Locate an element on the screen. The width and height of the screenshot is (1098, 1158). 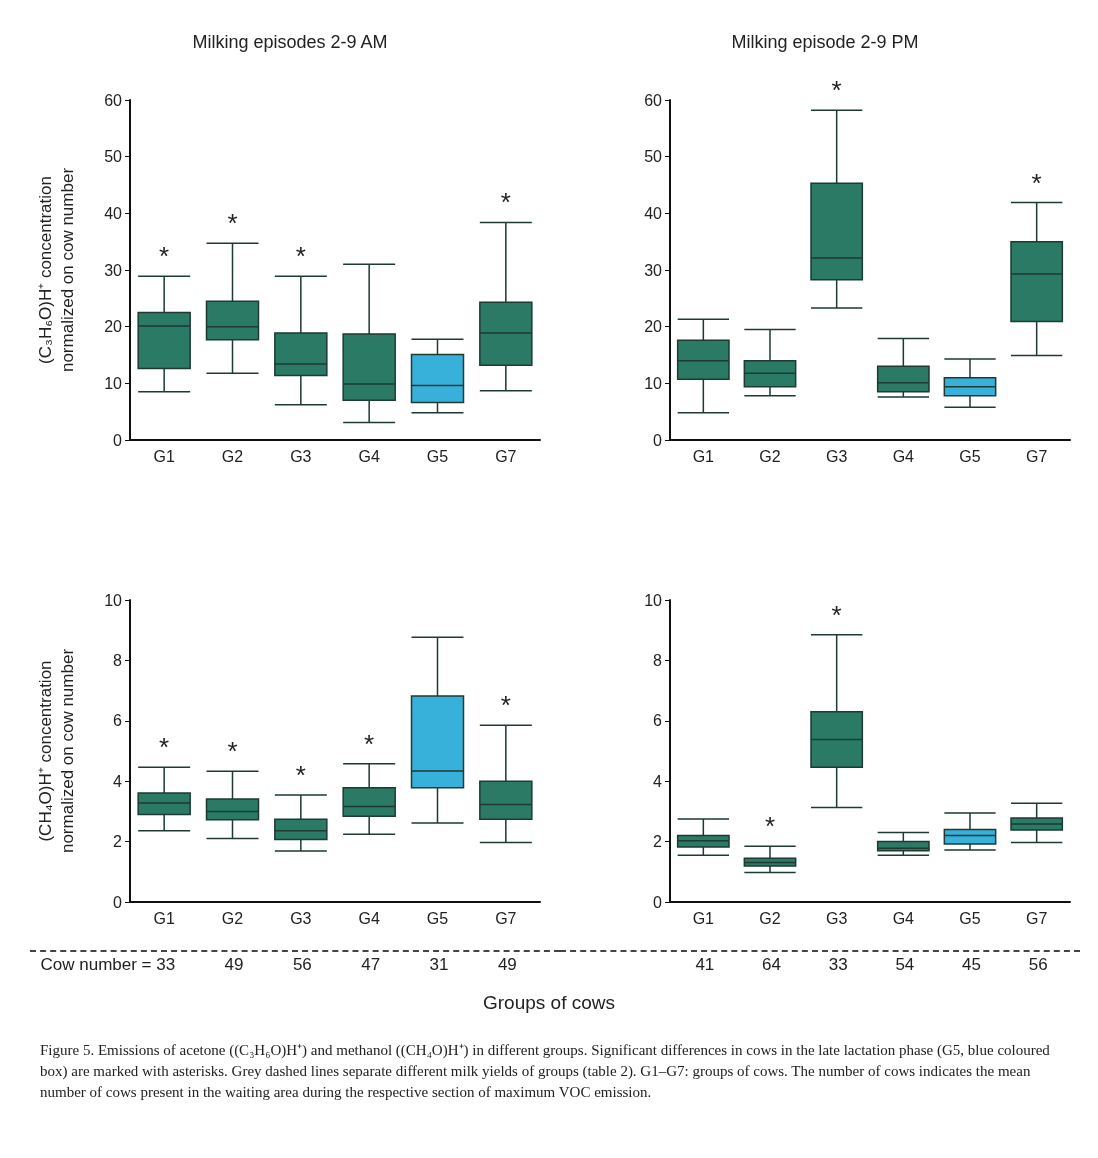
y-axis-title: (CH₄O)H⁺ concentration normalized on cow number is located at coordinates (56, 751).